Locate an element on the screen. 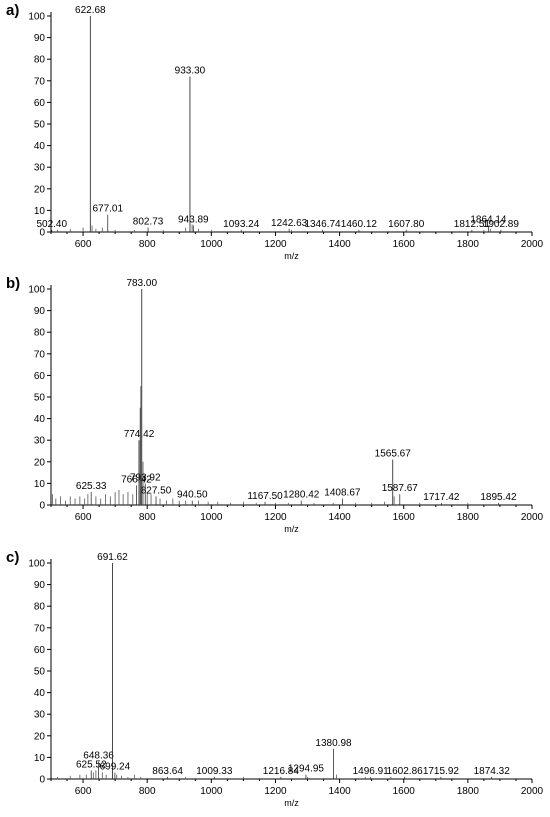  peak-label: 1715.92 is located at coordinates (441, 771).